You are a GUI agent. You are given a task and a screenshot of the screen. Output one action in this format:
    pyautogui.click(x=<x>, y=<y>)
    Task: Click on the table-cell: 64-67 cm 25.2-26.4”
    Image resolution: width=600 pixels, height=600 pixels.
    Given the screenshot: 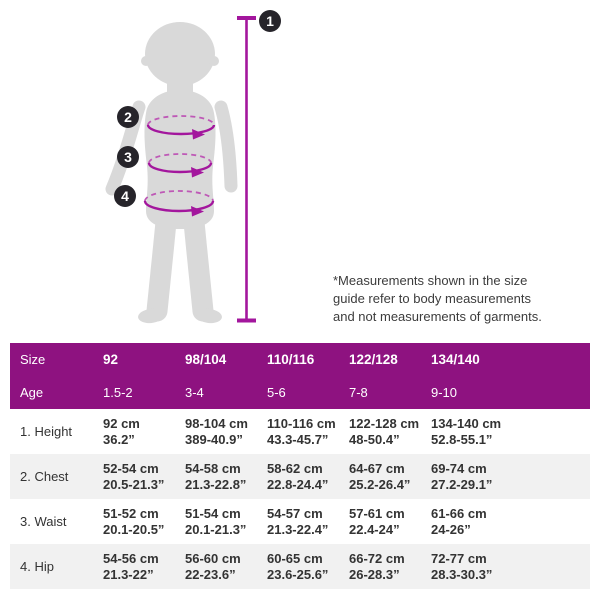 What is the action you would take?
    pyautogui.click(x=380, y=476)
    